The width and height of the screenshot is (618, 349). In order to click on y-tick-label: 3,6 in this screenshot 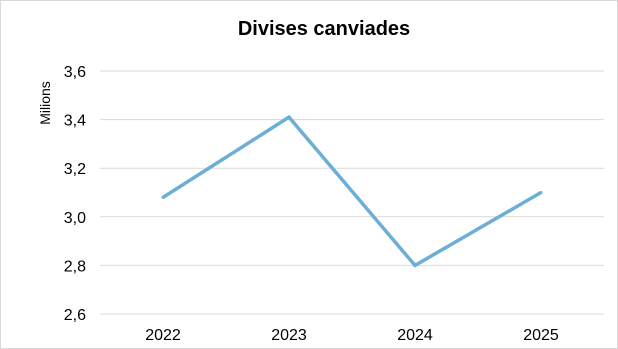, I will do `click(75, 72)`.